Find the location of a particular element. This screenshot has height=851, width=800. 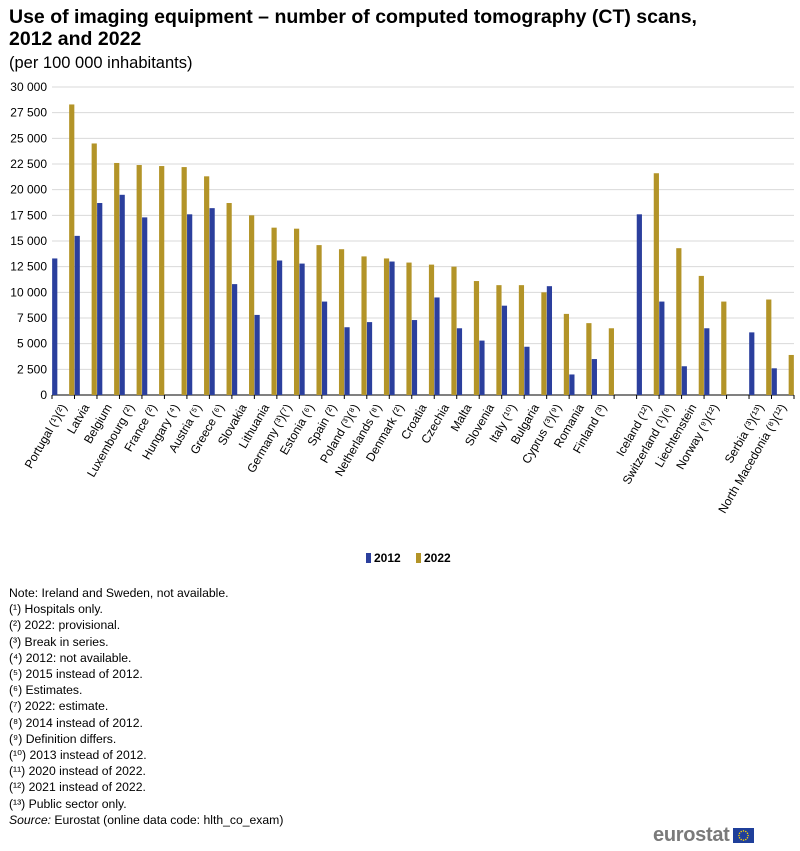

footnote-item: (¹²) 2021 instead of 2022. is located at coordinates (77, 787).